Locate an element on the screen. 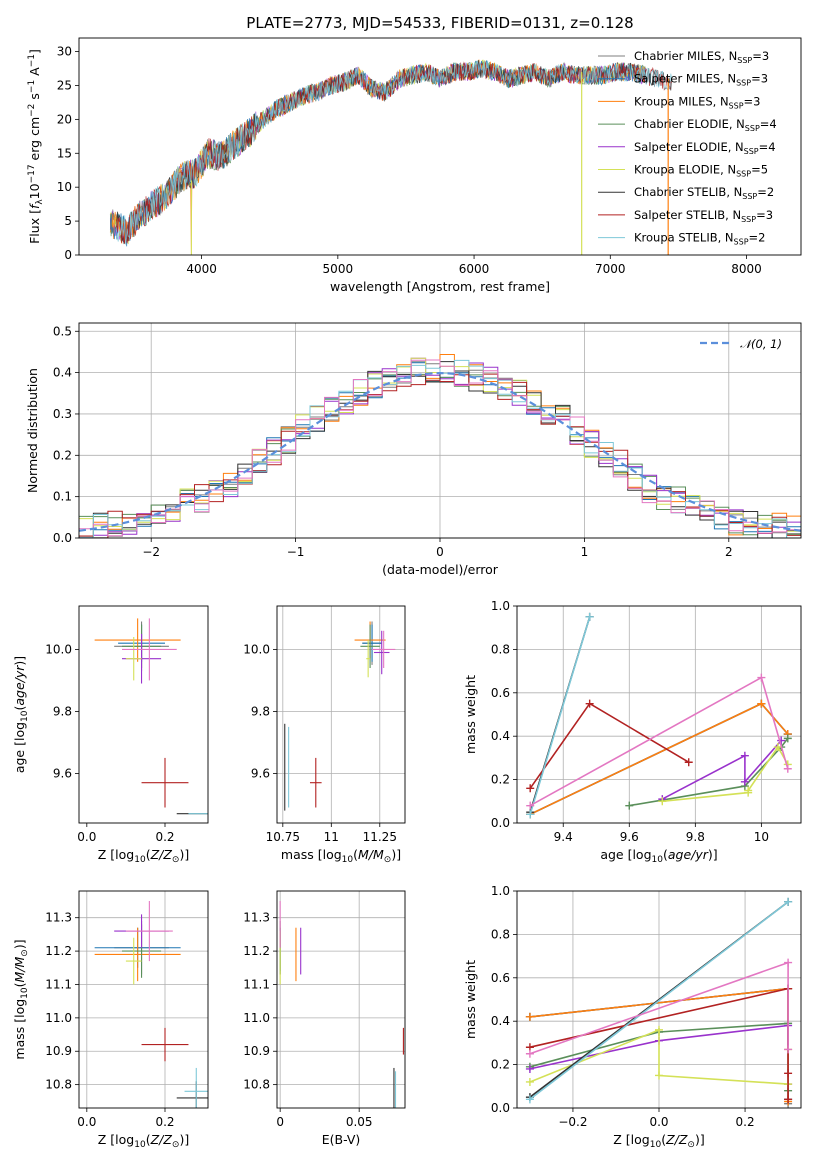 This screenshot has height=1170, width=819. y-tick-label: 11.2 is located at coordinates (256, 951).